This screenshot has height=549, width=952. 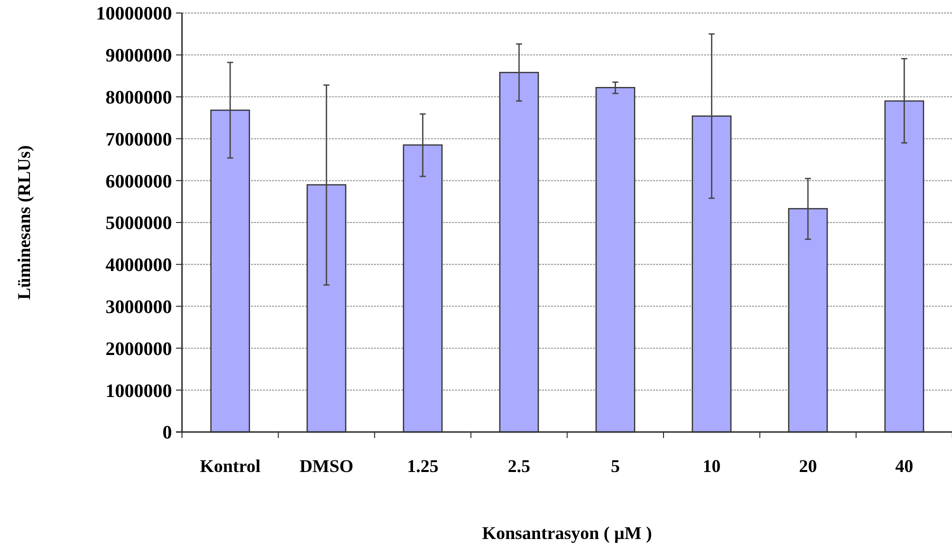 What do you see at coordinates (615, 466) in the screenshot?
I see `x-tick-label: 5` at bounding box center [615, 466].